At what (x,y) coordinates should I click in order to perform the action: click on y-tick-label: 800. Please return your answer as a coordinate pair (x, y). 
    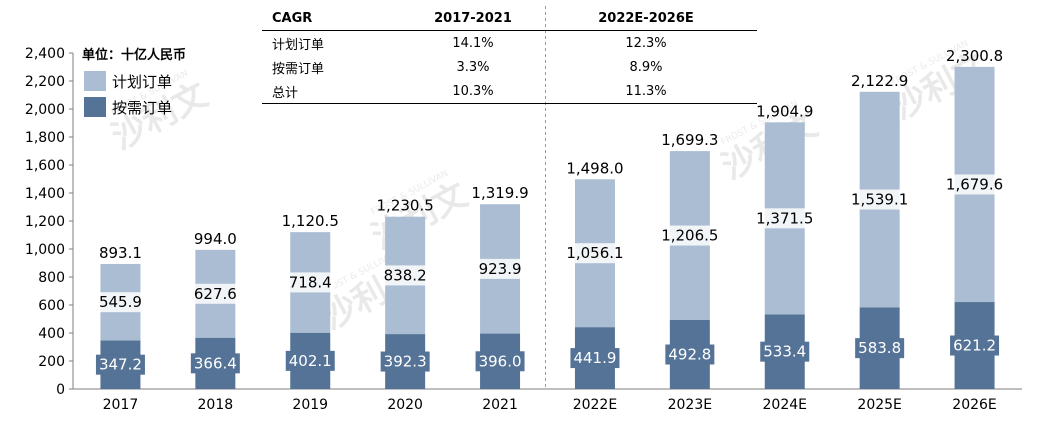
    Looking at the image, I should click on (51, 278).